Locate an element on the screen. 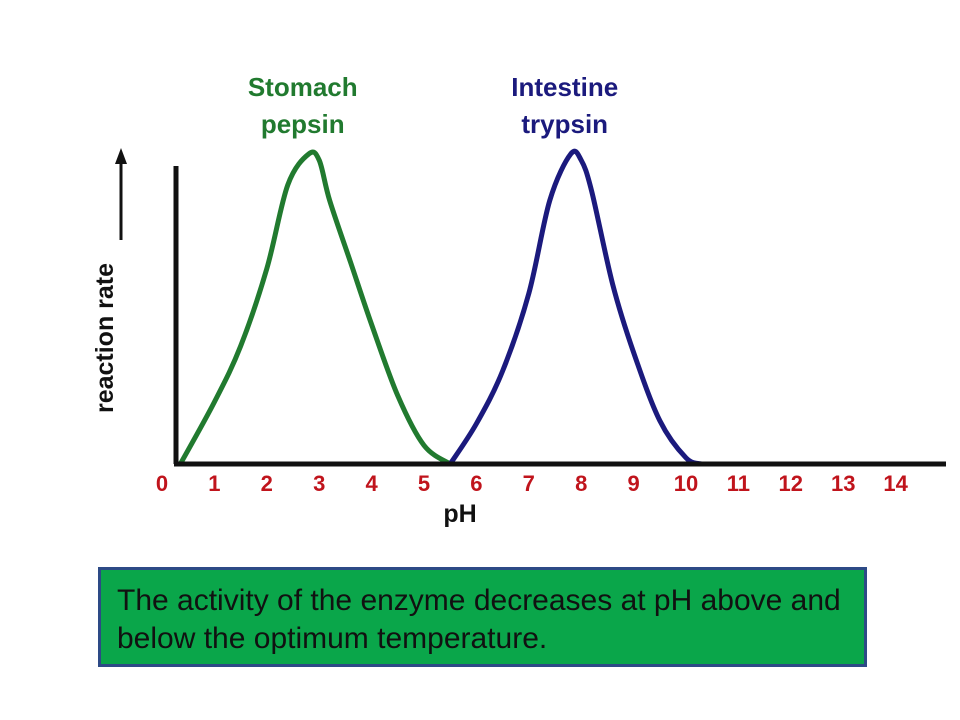 This screenshot has height=720, width=960. x-tick-label: 0 is located at coordinates (162, 483).